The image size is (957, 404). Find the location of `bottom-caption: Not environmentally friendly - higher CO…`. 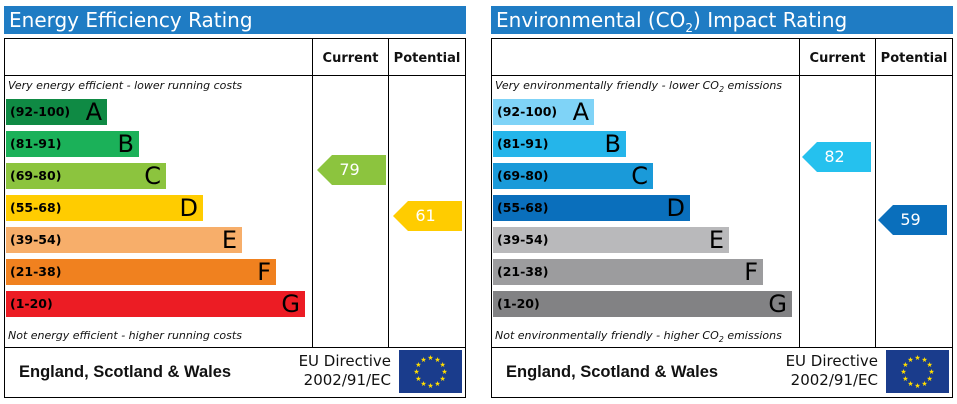

bottom-caption: Not environmentally friendly - higher CO… is located at coordinates (638, 336).